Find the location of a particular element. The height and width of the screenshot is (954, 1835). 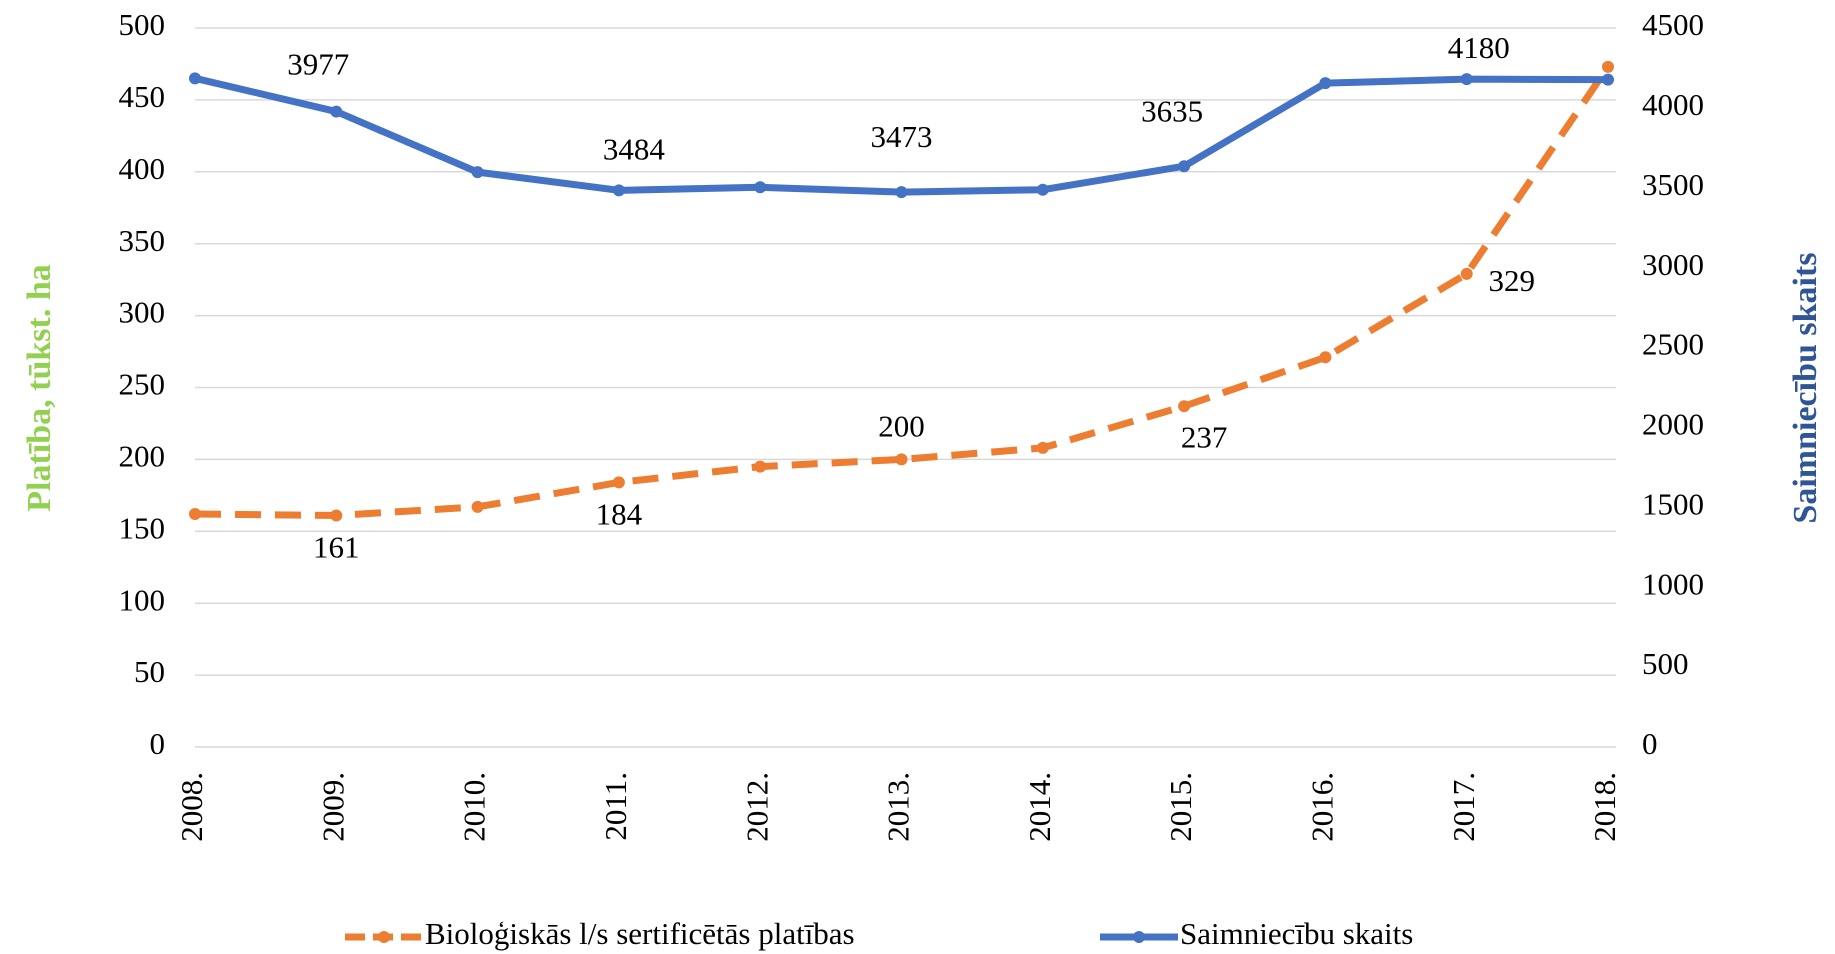

y-tick-label: 150 is located at coordinates (142, 527).